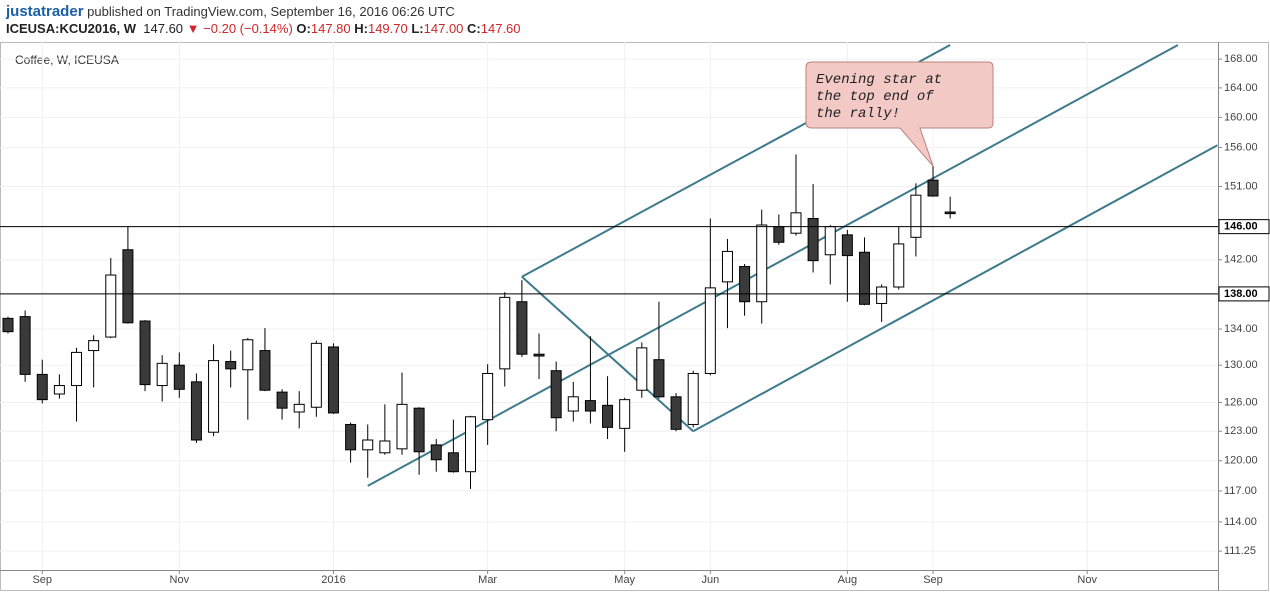 Image resolution: width=1270 pixels, height=595 pixels. I want to click on level-label: 146.00, so click(1241, 227).